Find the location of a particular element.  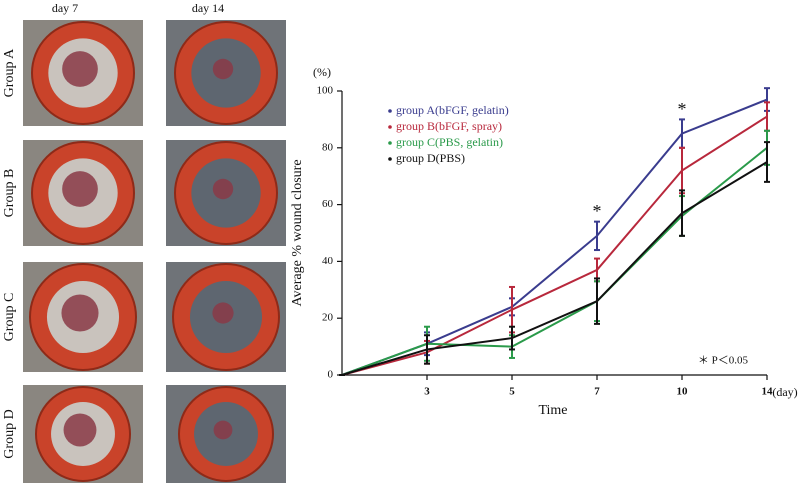

row-label: Group D is located at coordinates (9, 433).